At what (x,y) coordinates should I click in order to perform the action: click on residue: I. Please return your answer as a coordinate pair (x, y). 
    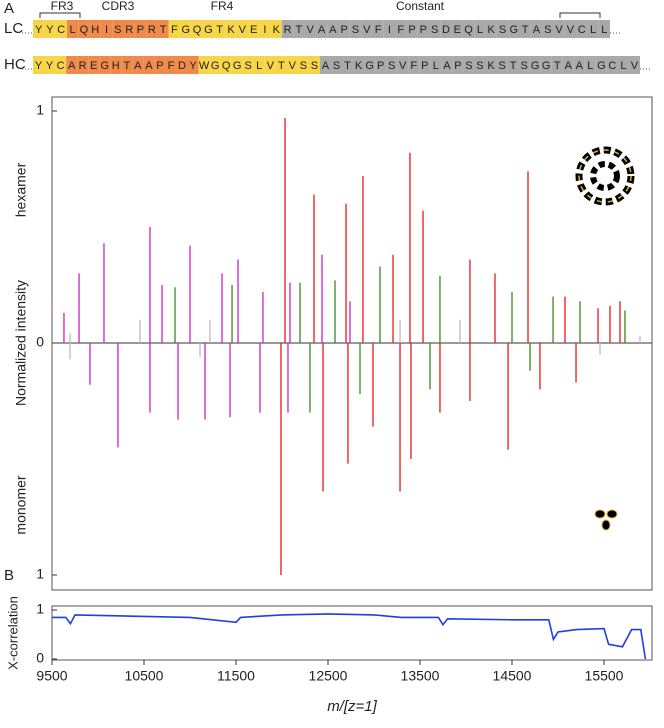
    Looking at the image, I should click on (264, 30).